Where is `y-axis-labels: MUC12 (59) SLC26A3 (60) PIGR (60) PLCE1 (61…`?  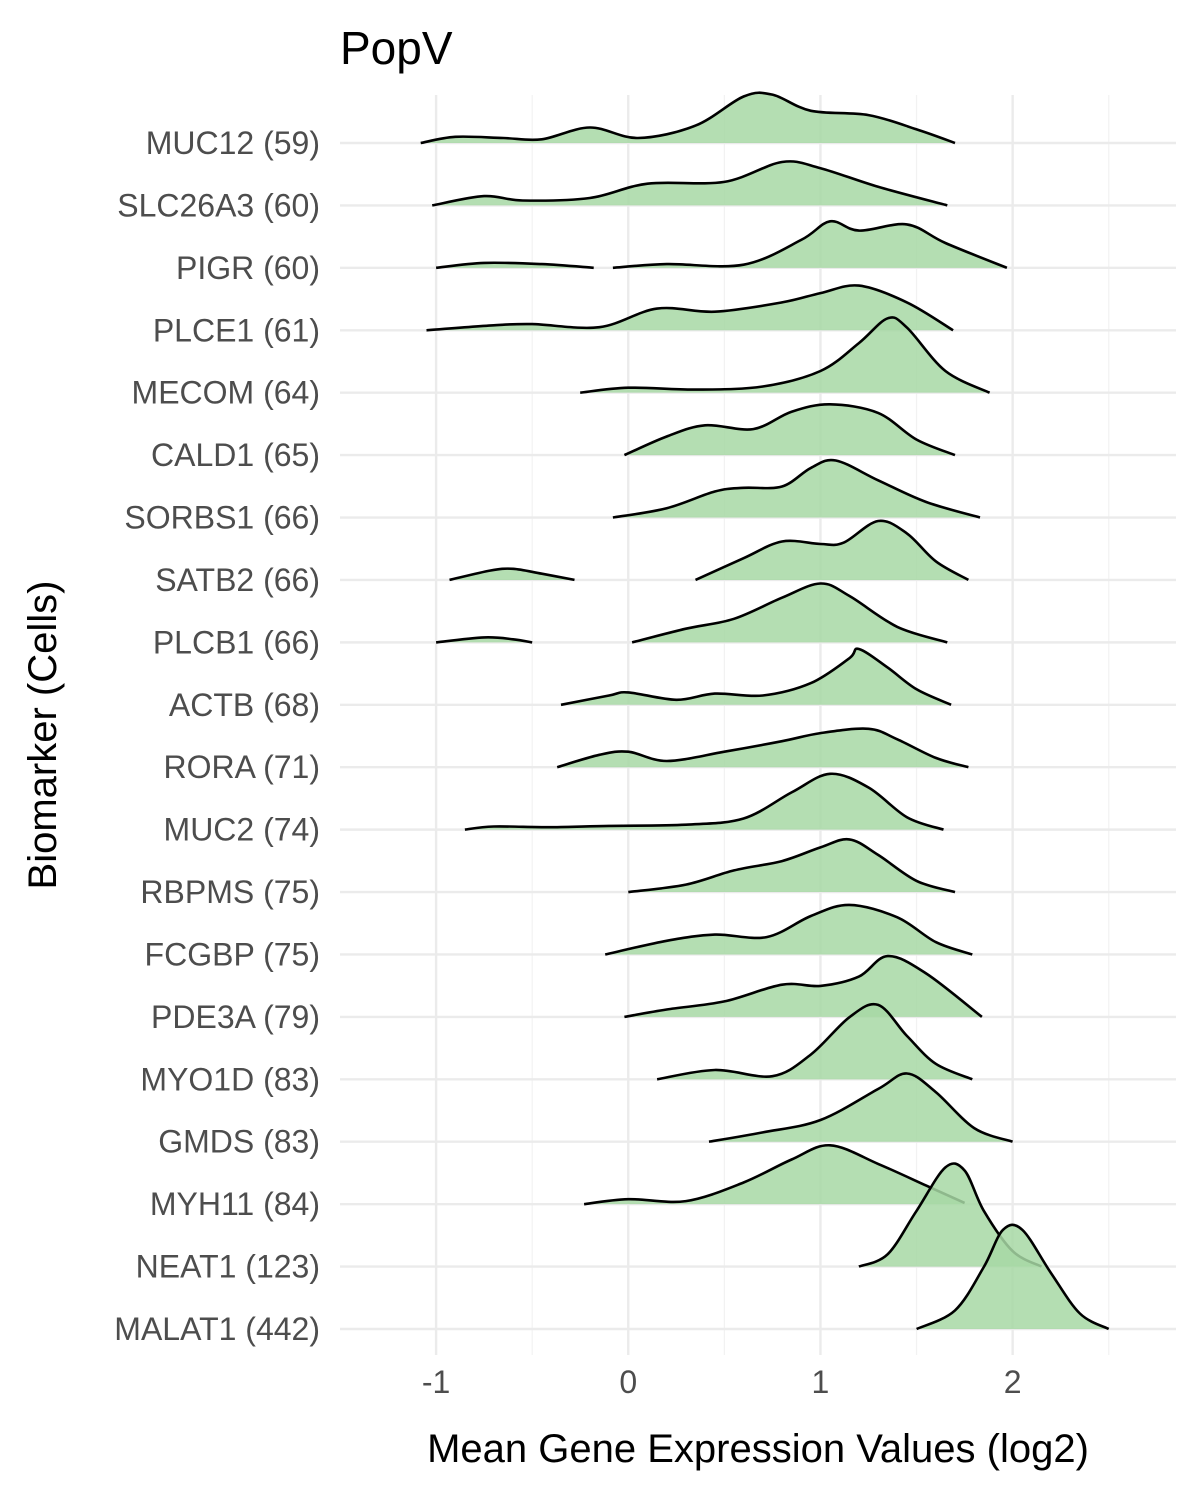 y-axis-labels: MUC12 (59) SLC26A3 (60) PIGR (60) PLCE1 (61… is located at coordinates (217, 736).